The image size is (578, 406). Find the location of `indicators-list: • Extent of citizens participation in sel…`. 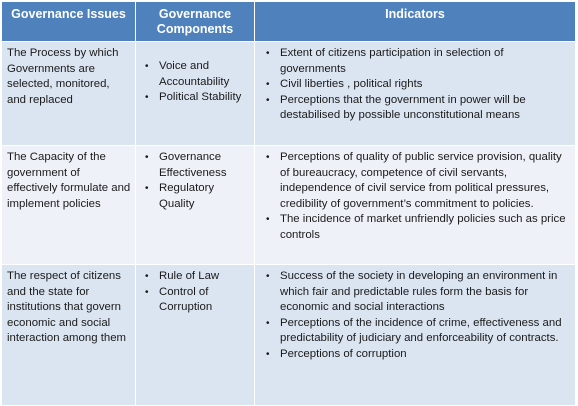

indicators-list: • Extent of citizens participation in sel… is located at coordinates (415, 85).